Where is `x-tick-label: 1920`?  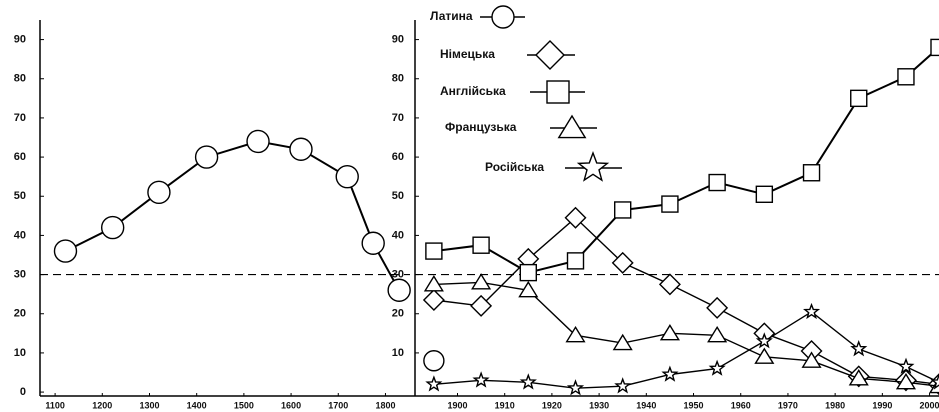 x-tick-label: 1920 is located at coordinates (552, 405).